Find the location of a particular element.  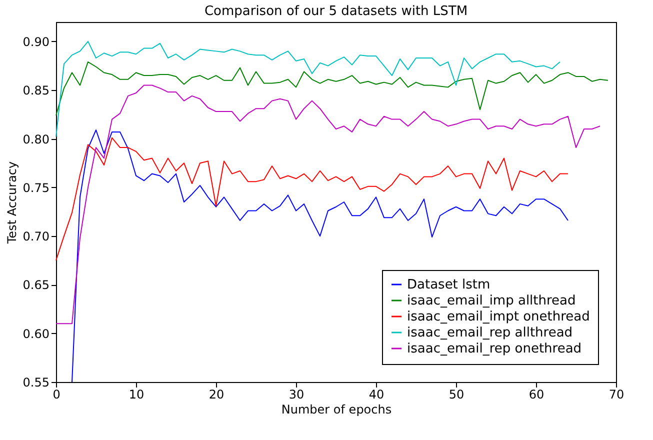

x-tick-label: 60 is located at coordinates (536, 395).